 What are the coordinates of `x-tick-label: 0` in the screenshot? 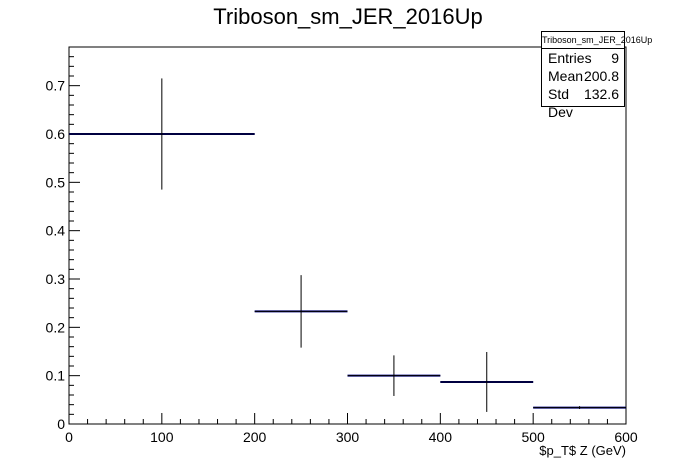 It's located at (69, 437).